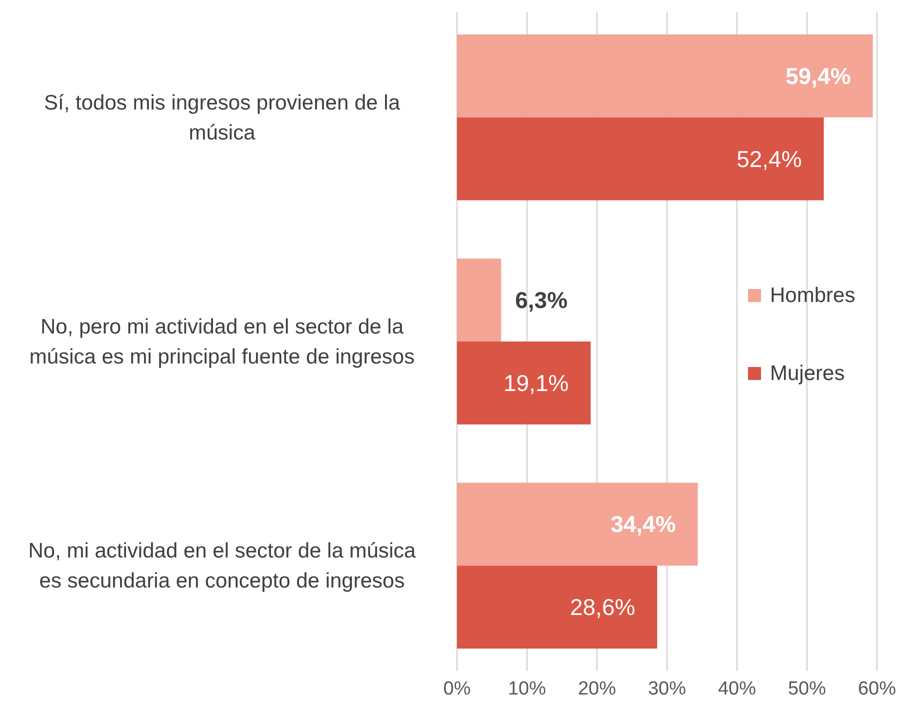 This screenshot has height=721, width=899. I want to click on x-tick-label: 30%, so click(667, 689).